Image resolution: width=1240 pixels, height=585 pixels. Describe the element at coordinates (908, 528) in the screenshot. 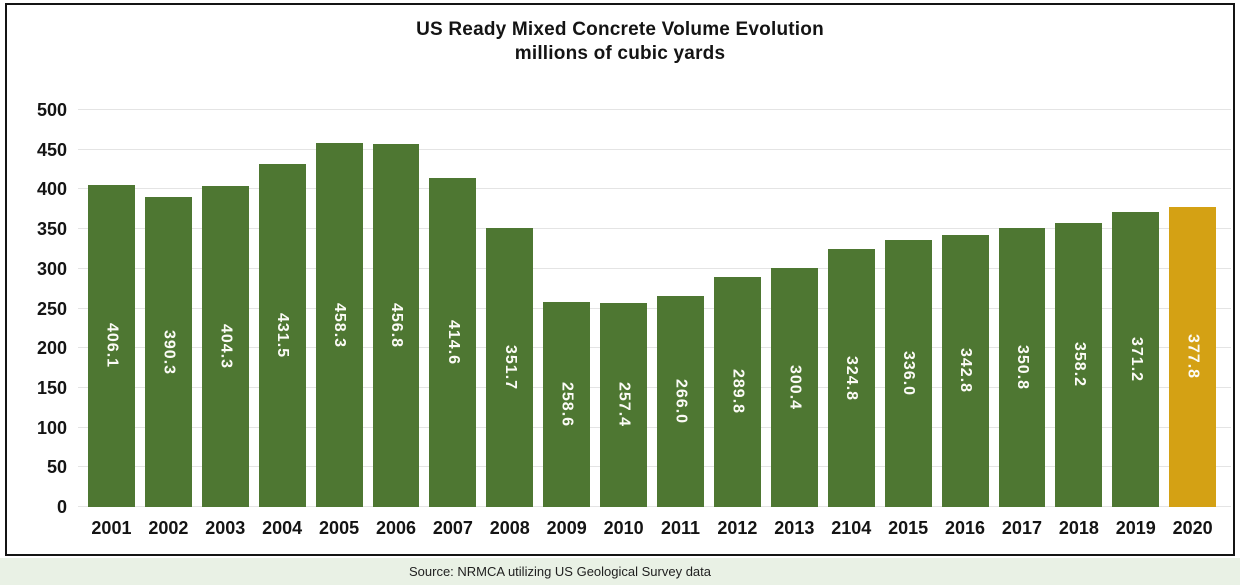

I see `x-axis-label-2015: 2015` at that location.